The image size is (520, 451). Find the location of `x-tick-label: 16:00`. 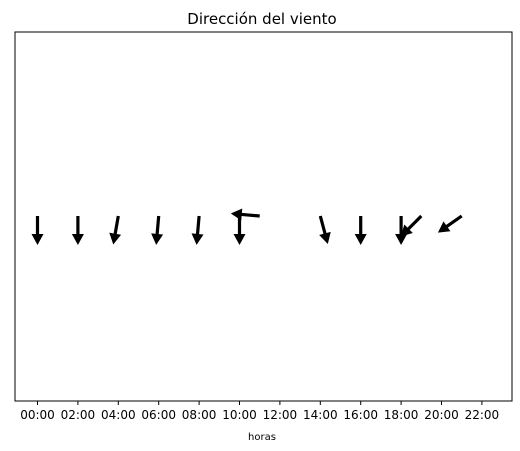

x-tick-label: 16:00 is located at coordinates (360, 415).